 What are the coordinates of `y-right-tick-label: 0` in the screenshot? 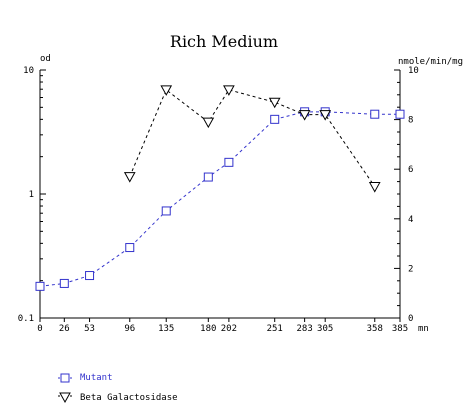 It's located at (410, 319).